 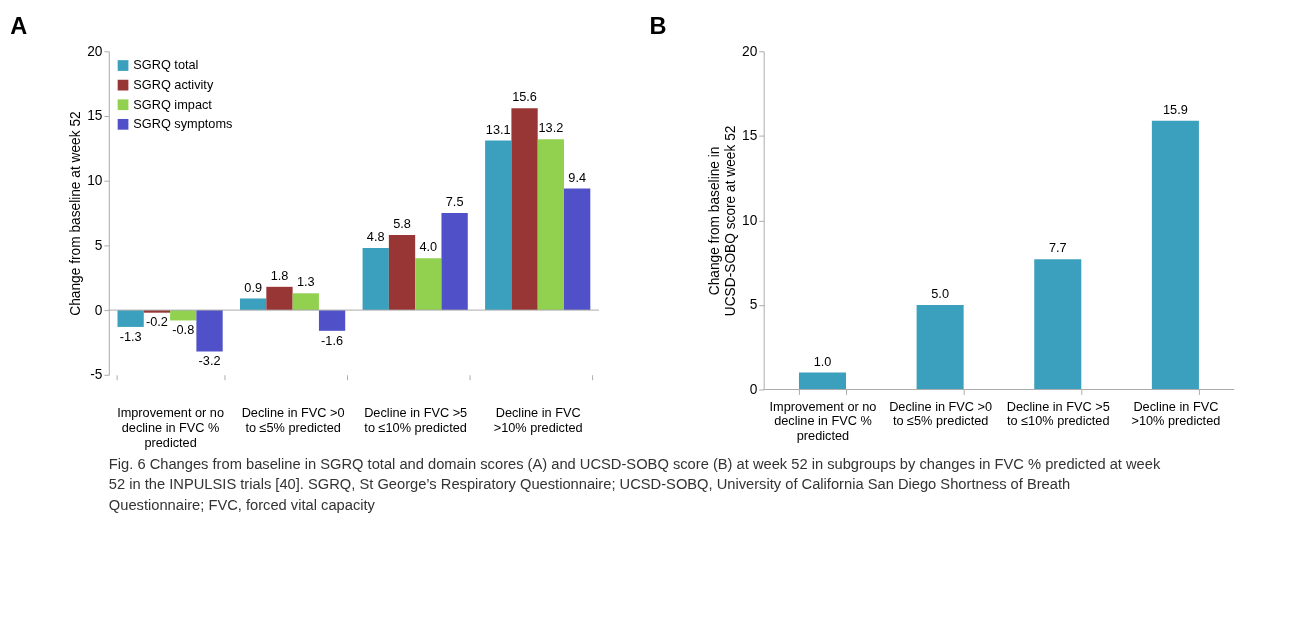 What do you see at coordinates (130, 336) in the screenshot?
I see `data-label: -1.3` at bounding box center [130, 336].